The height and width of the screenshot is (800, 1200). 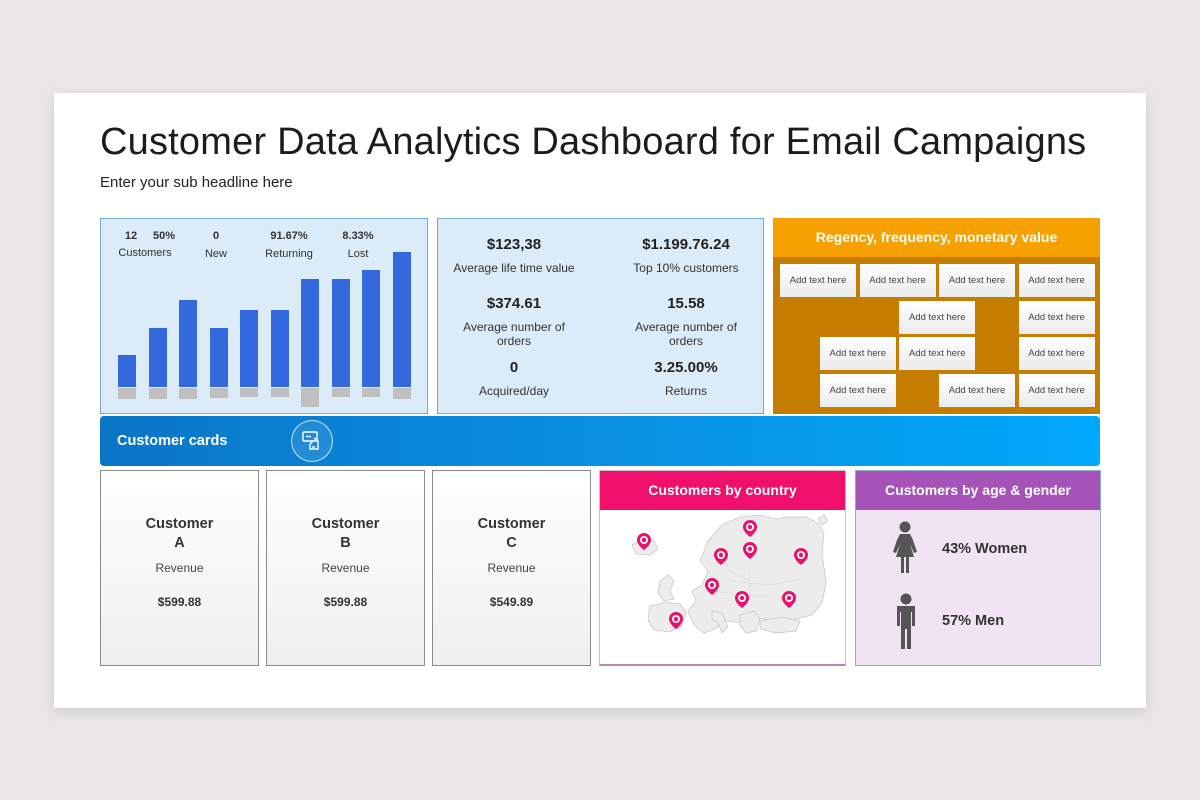 I want to click on woman-icon, so click(x=905, y=547).